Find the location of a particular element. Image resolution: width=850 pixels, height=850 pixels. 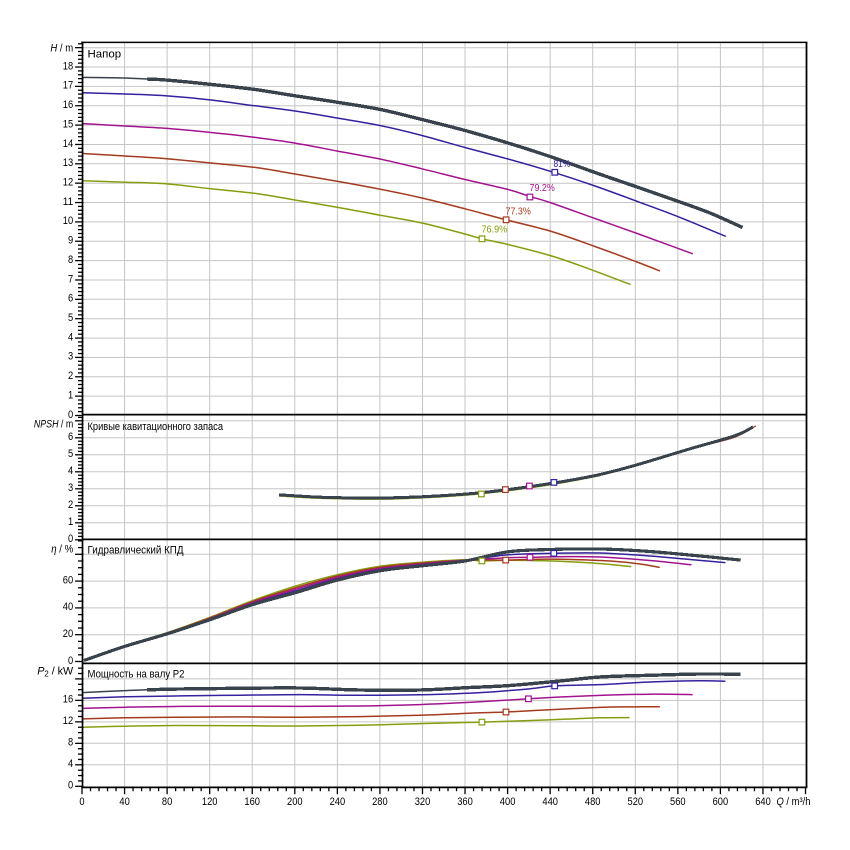

svg-text: 13 is located at coordinates (68, 163).